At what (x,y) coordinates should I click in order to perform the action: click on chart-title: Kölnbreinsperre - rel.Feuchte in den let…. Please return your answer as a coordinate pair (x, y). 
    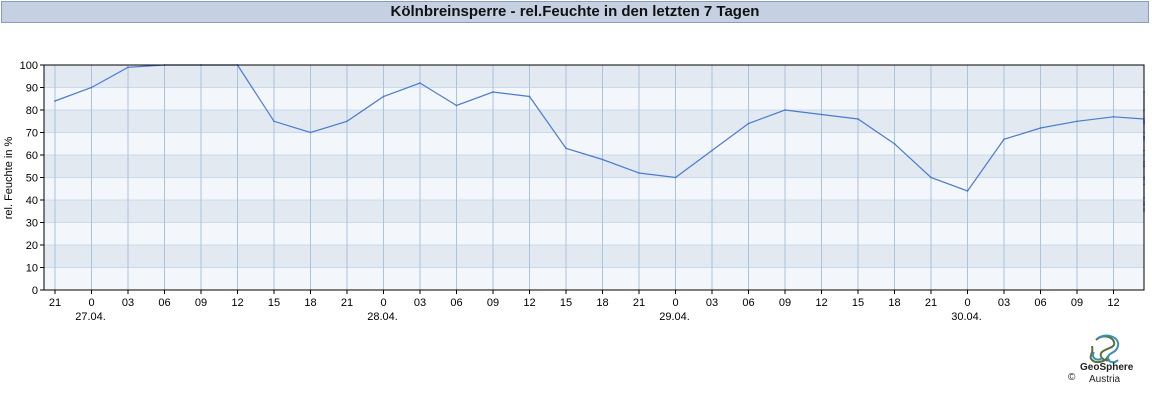
    Looking at the image, I should click on (575, 12).